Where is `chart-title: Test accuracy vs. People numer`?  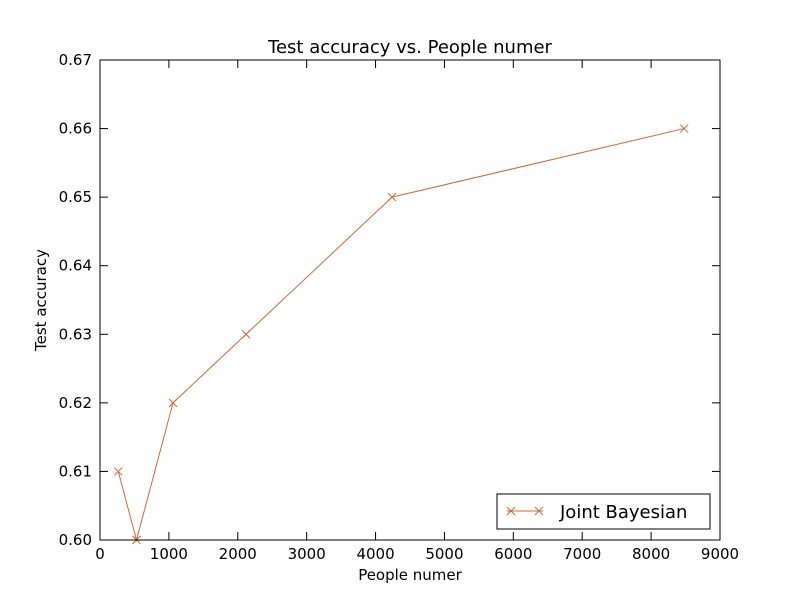
chart-title: Test accuracy vs. People numer is located at coordinates (410, 47).